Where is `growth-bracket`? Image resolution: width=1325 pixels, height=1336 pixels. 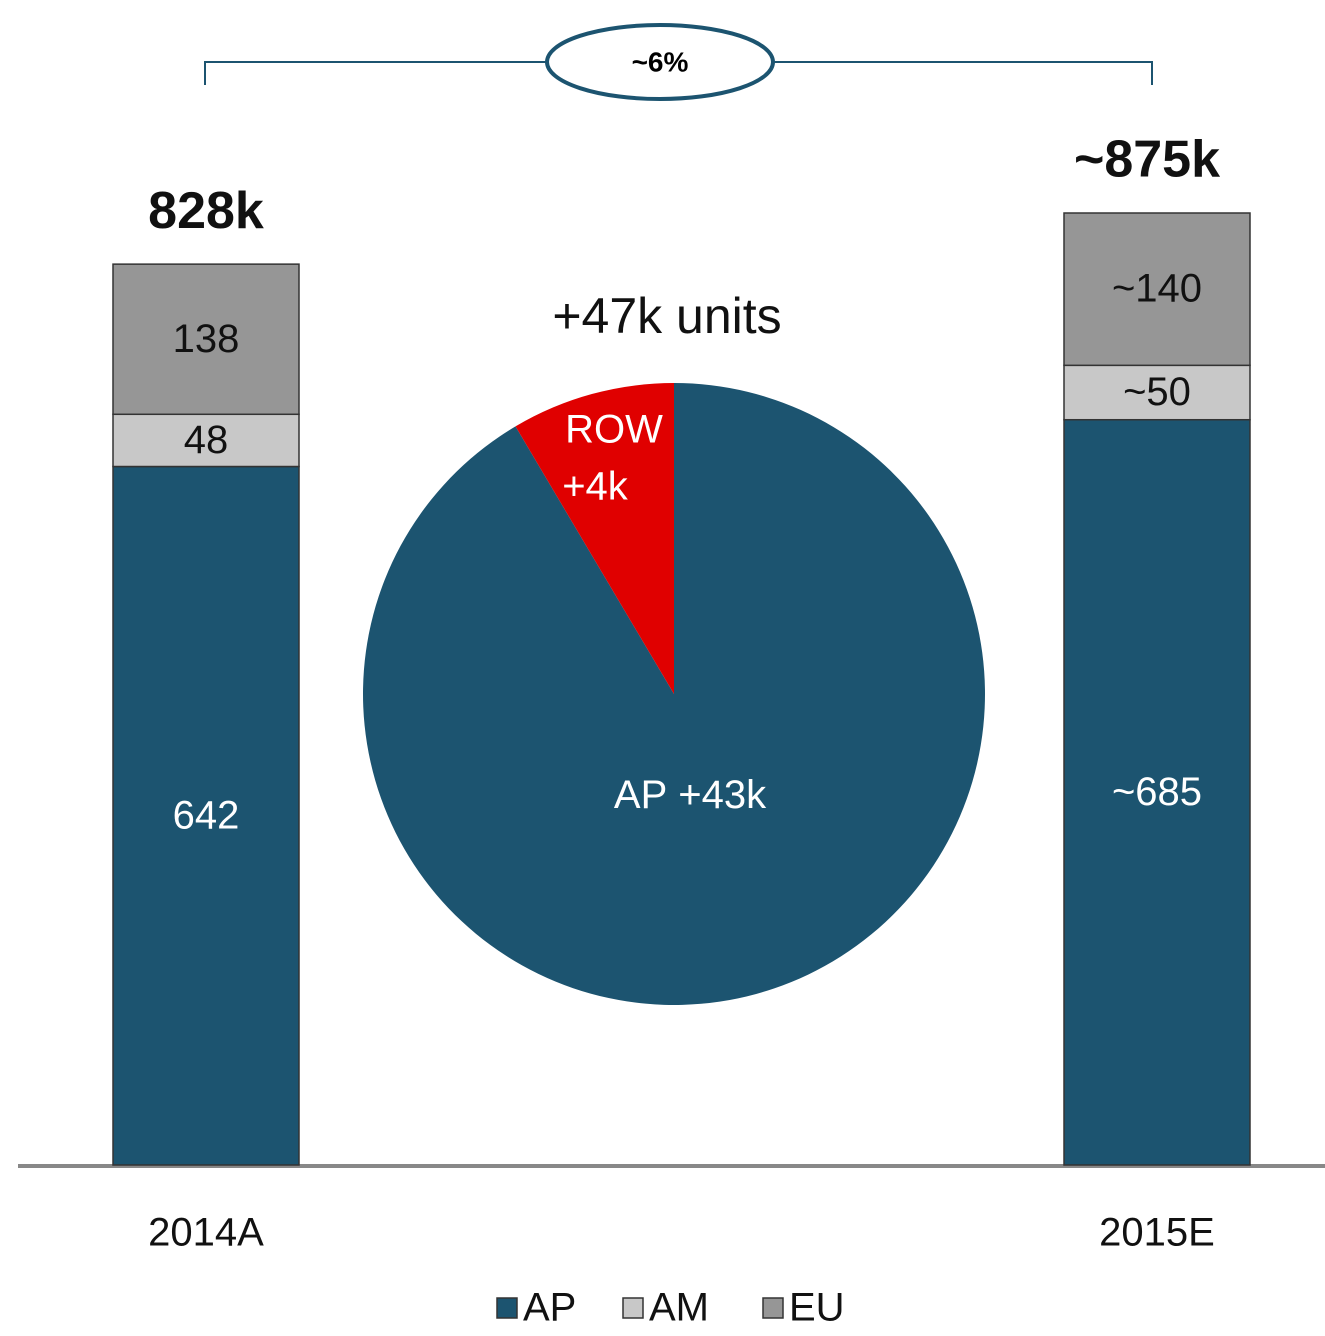 growth-bracket is located at coordinates (678, 73).